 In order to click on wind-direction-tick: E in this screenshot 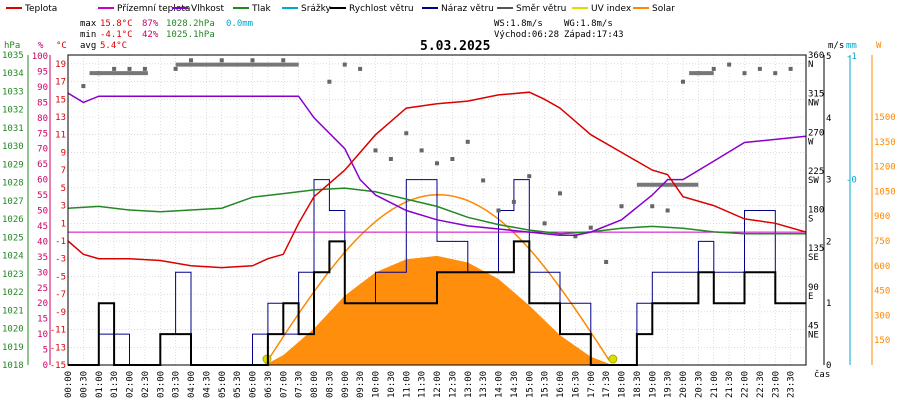, I will do `click(810, 297)`.